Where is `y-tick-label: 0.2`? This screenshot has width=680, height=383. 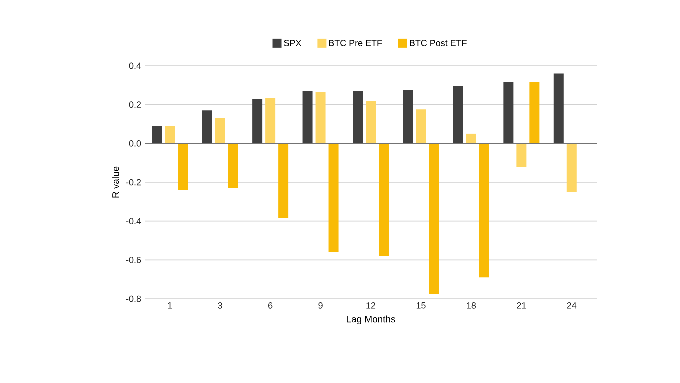 y-tick-label: 0.2 is located at coordinates (135, 105).